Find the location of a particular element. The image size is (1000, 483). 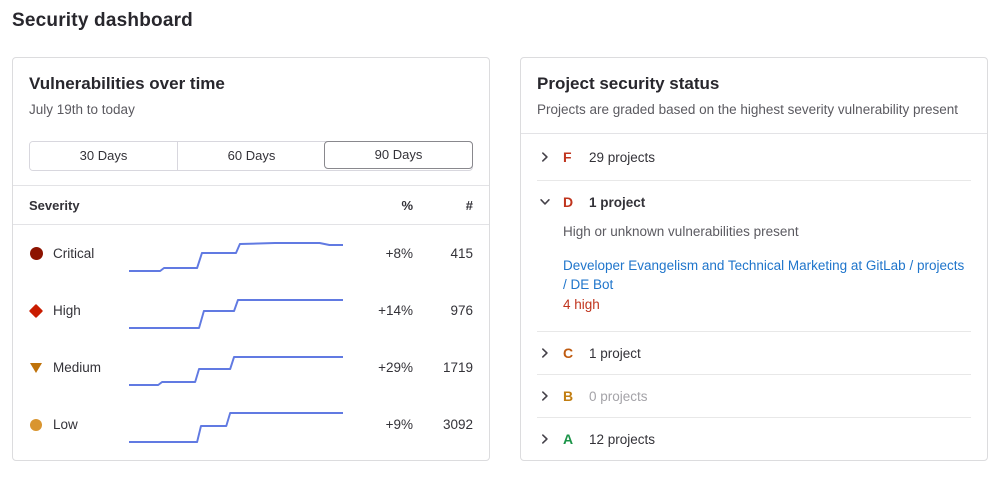

table-row-critical: Critical +8% 415 is located at coordinates (251, 253).